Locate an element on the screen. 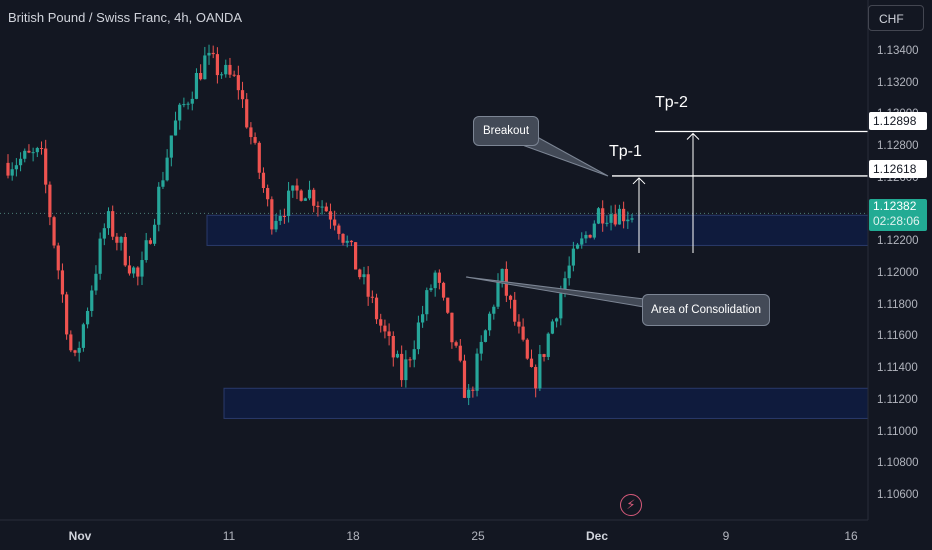 This screenshot has height=550, width=932. tp2-label: Tp-2 is located at coordinates (671, 102).